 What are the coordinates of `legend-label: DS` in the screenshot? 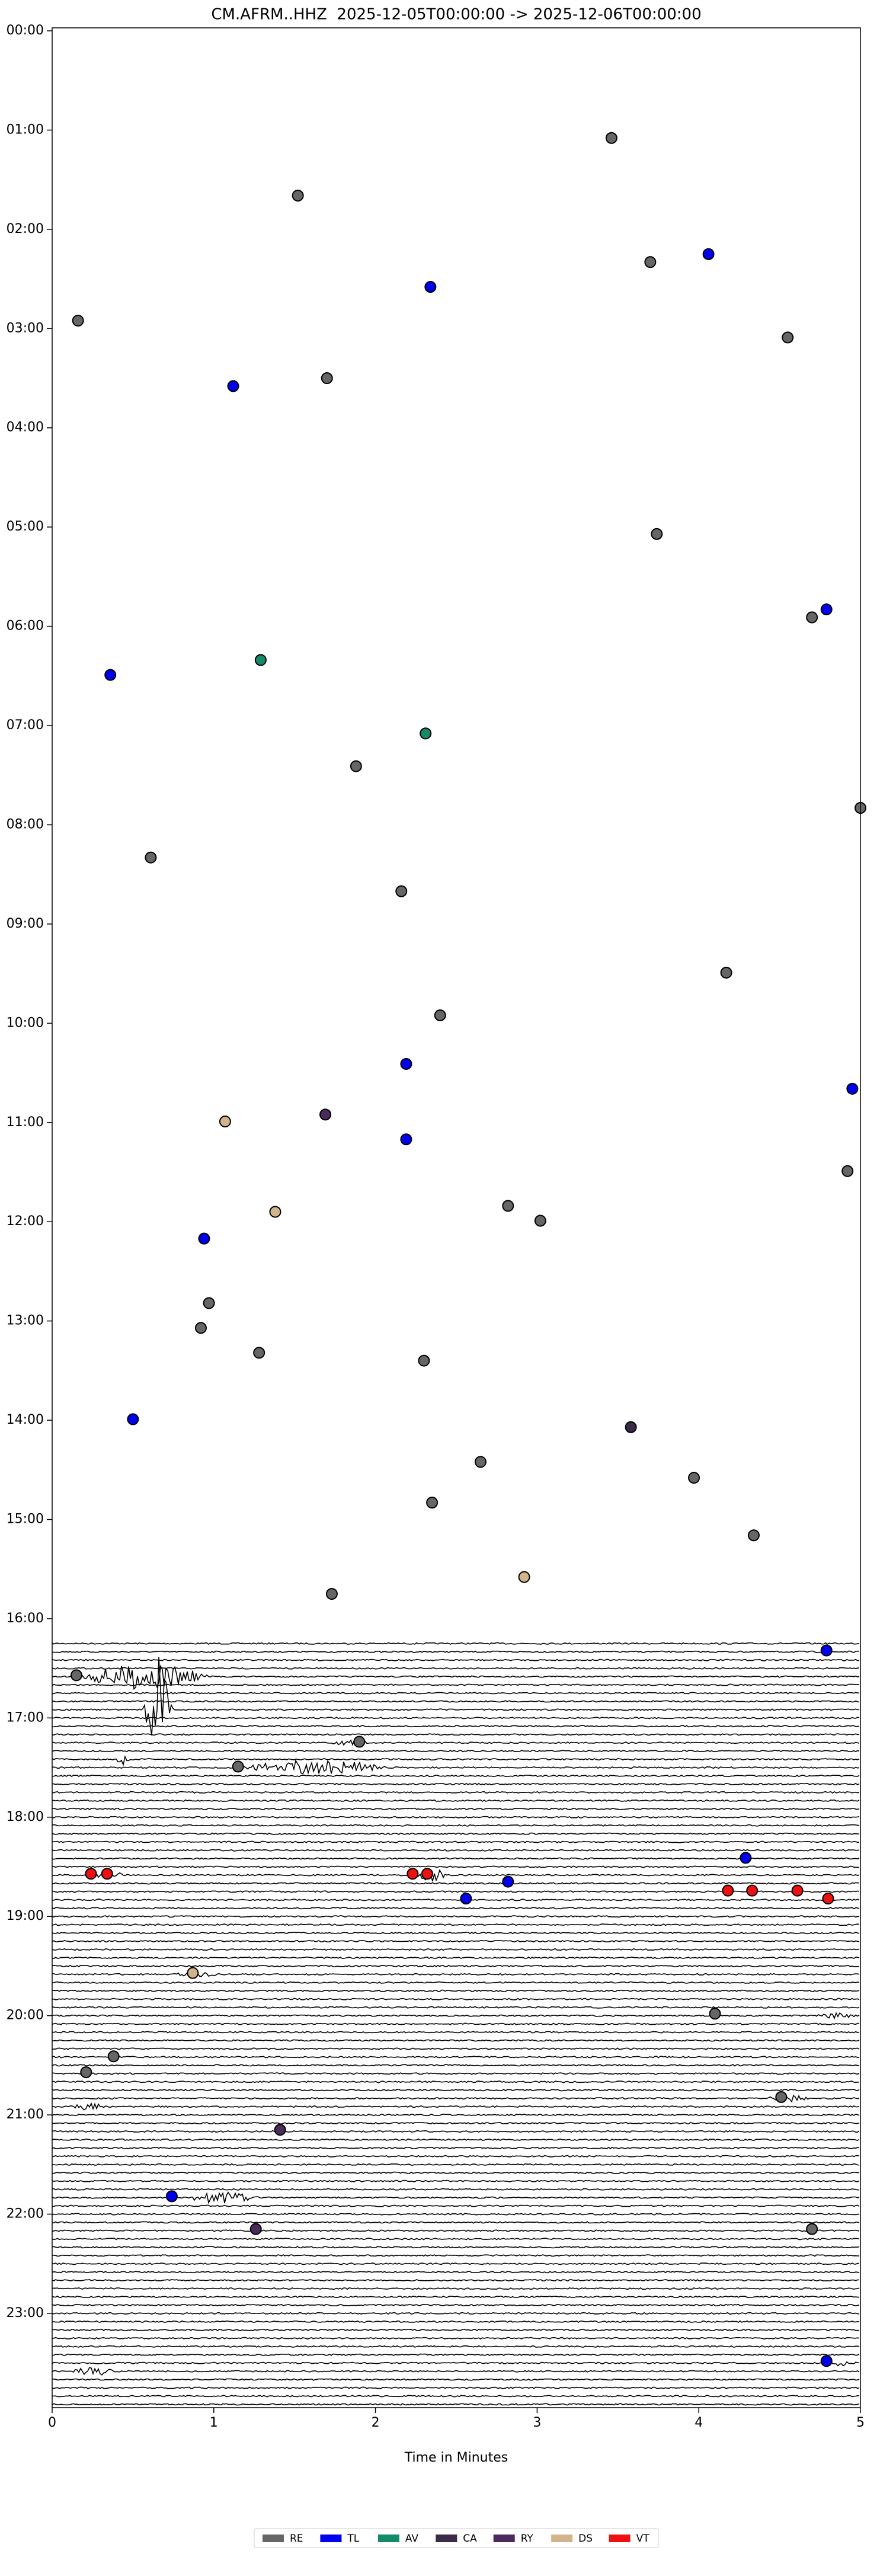 It's located at (585, 2539).